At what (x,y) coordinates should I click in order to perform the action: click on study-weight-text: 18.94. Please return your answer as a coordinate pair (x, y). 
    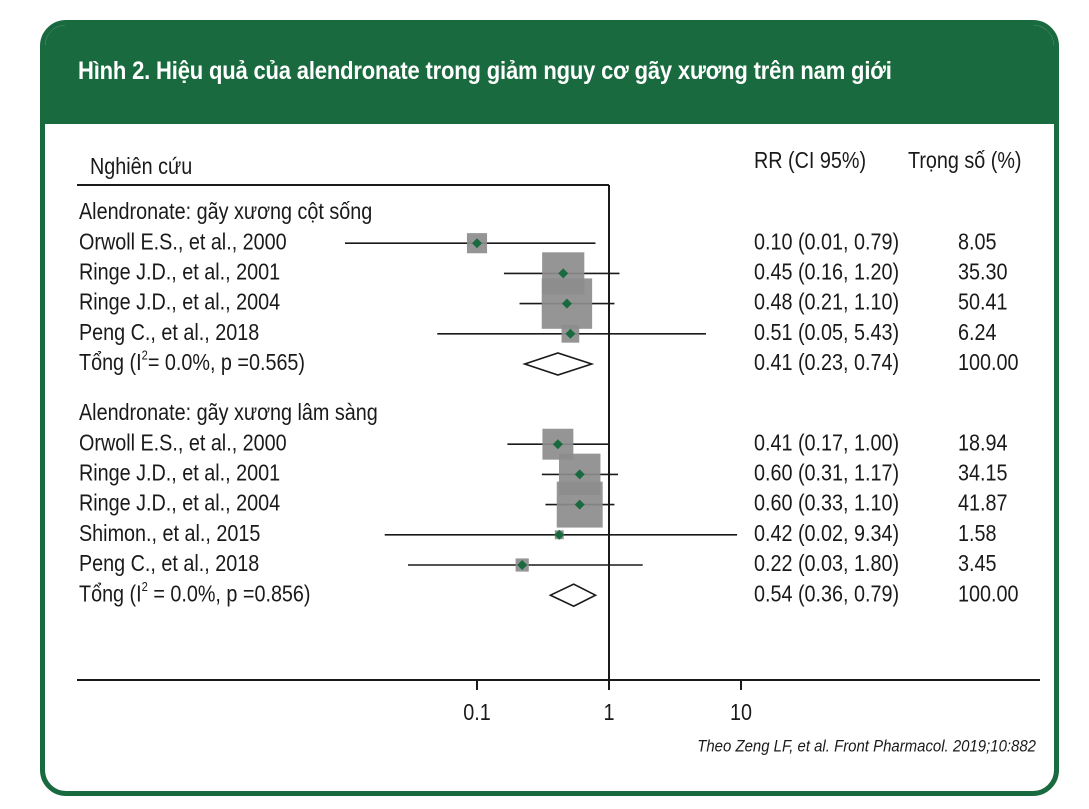
    Looking at the image, I should click on (983, 443).